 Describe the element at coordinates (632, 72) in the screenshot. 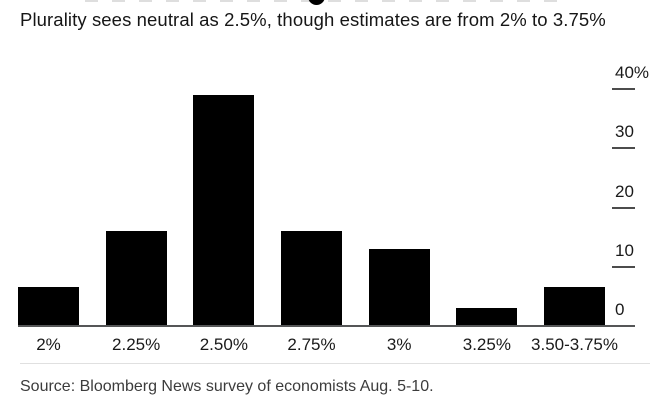

I see `y-axis-label-40: 40%` at that location.